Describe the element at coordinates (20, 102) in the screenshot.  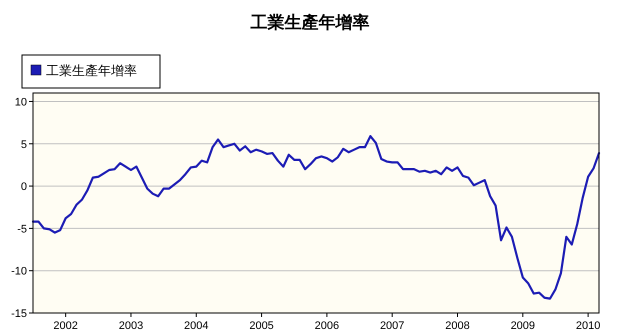
I see `y-tick-label: 10` at that location.